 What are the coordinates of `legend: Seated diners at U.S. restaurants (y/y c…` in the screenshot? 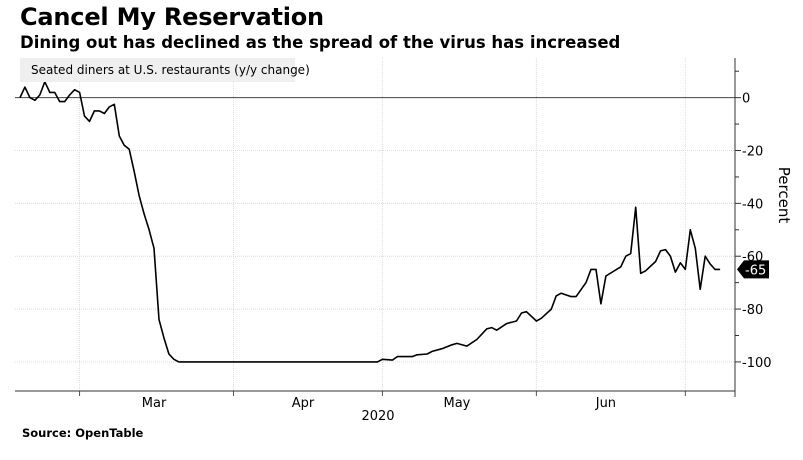 It's located at (165, 70).